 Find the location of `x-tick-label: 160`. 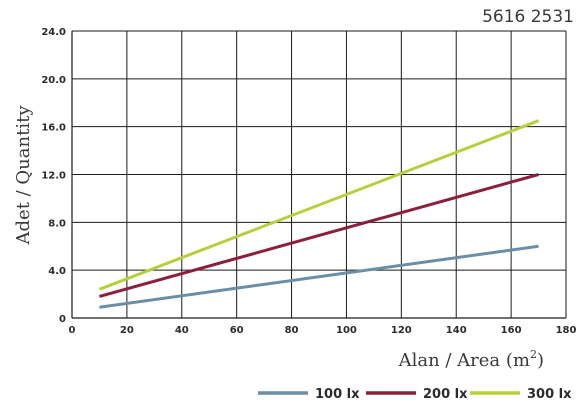

x-tick-label: 160 is located at coordinates (511, 330).